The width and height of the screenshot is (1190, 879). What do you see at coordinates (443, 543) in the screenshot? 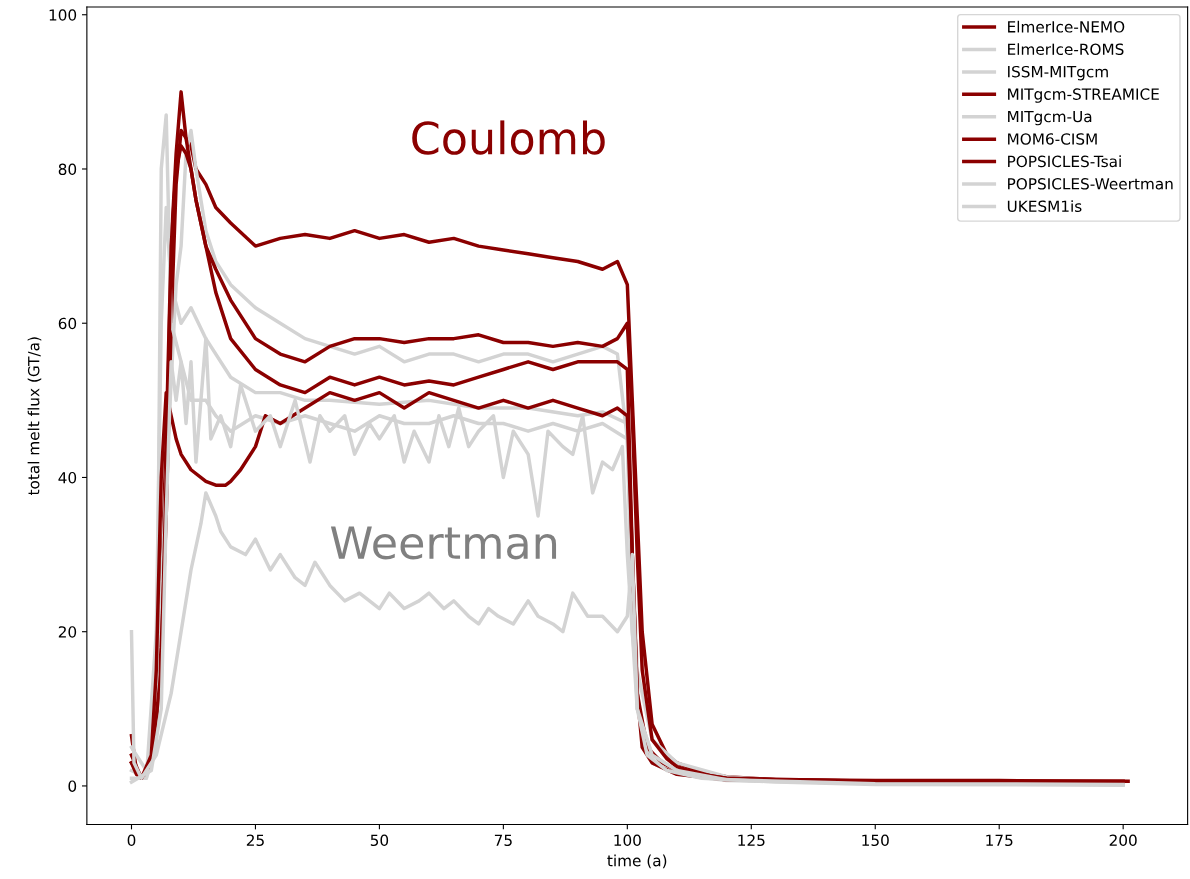
I see `annotation: Weertman` at bounding box center [443, 543].